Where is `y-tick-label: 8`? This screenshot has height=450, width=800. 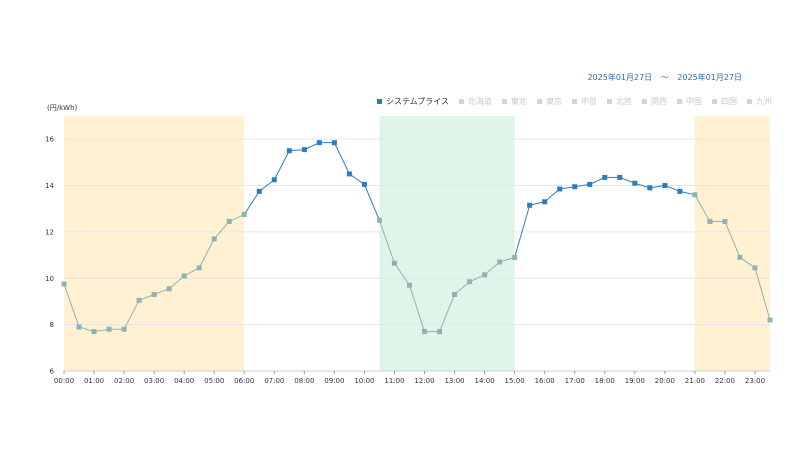
y-tick-label: 8 is located at coordinates (52, 325).